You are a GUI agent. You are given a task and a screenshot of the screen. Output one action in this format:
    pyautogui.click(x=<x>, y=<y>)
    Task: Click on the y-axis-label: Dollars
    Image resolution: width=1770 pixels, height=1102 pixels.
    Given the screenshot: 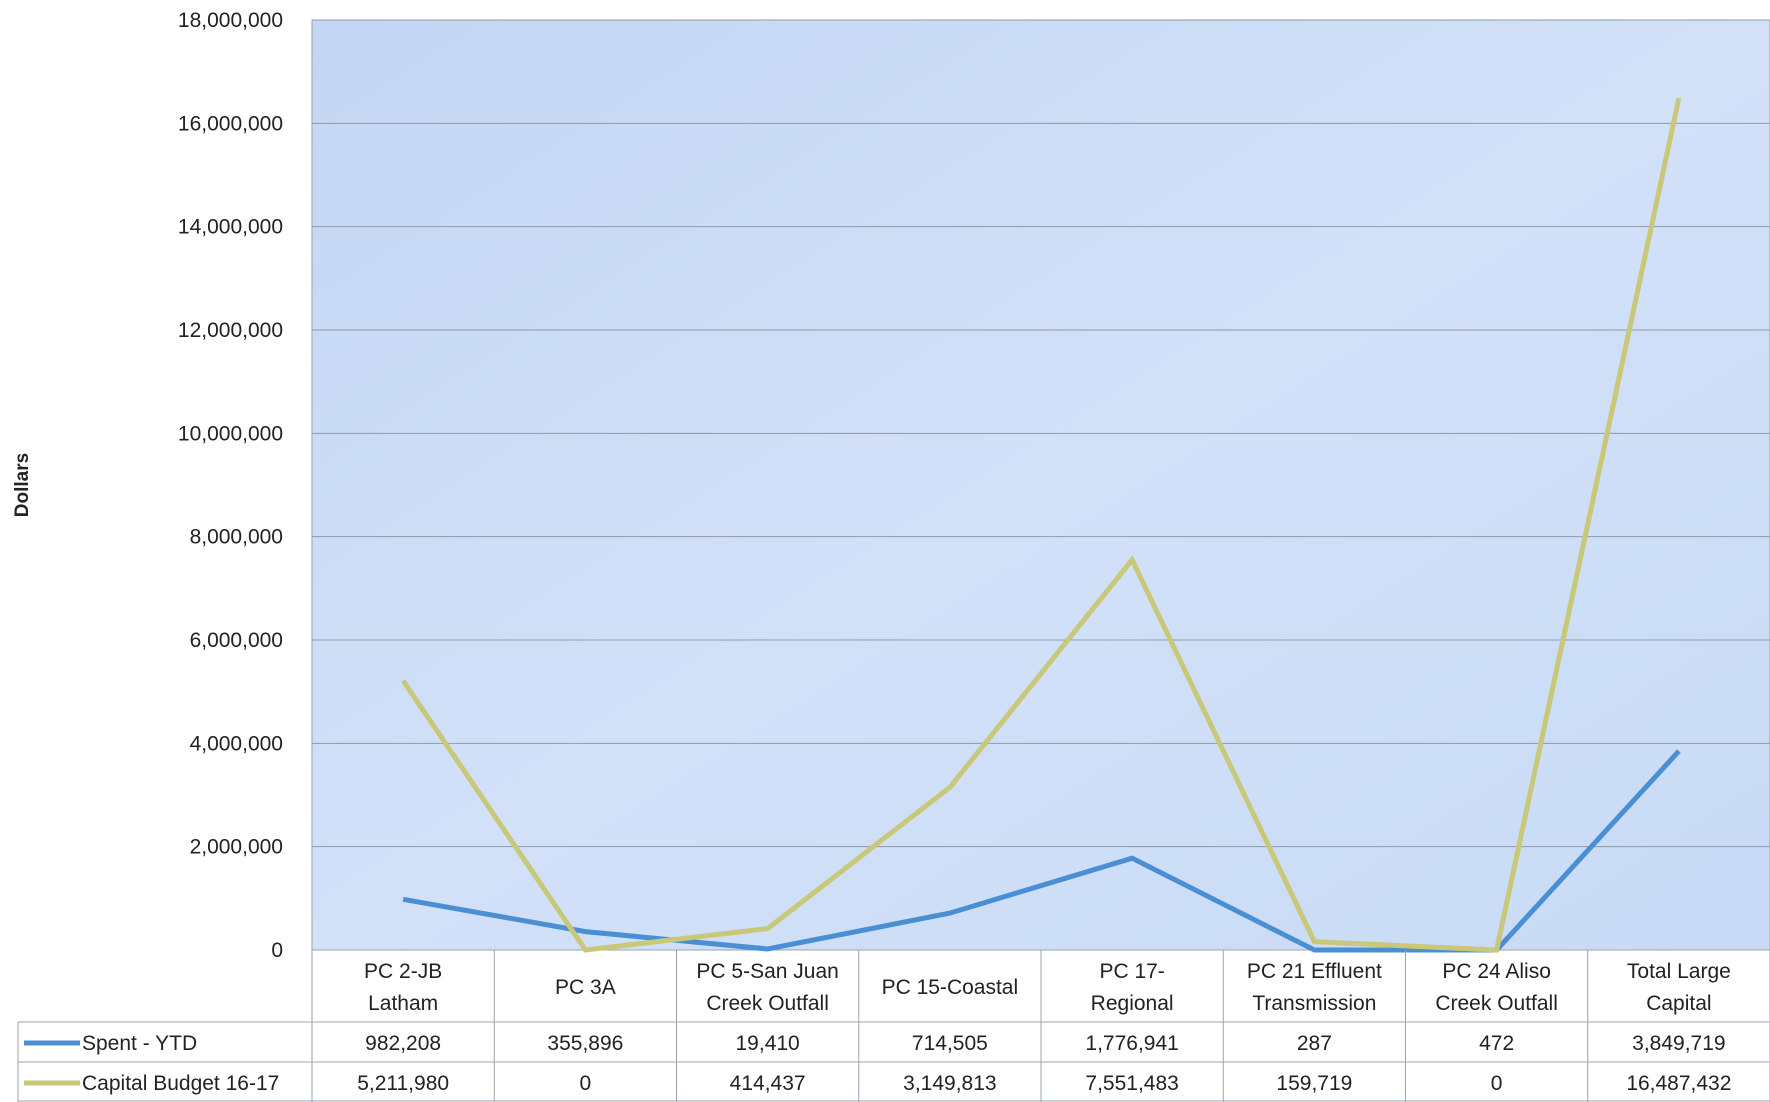 What is the action you would take?
    pyautogui.click(x=22, y=485)
    